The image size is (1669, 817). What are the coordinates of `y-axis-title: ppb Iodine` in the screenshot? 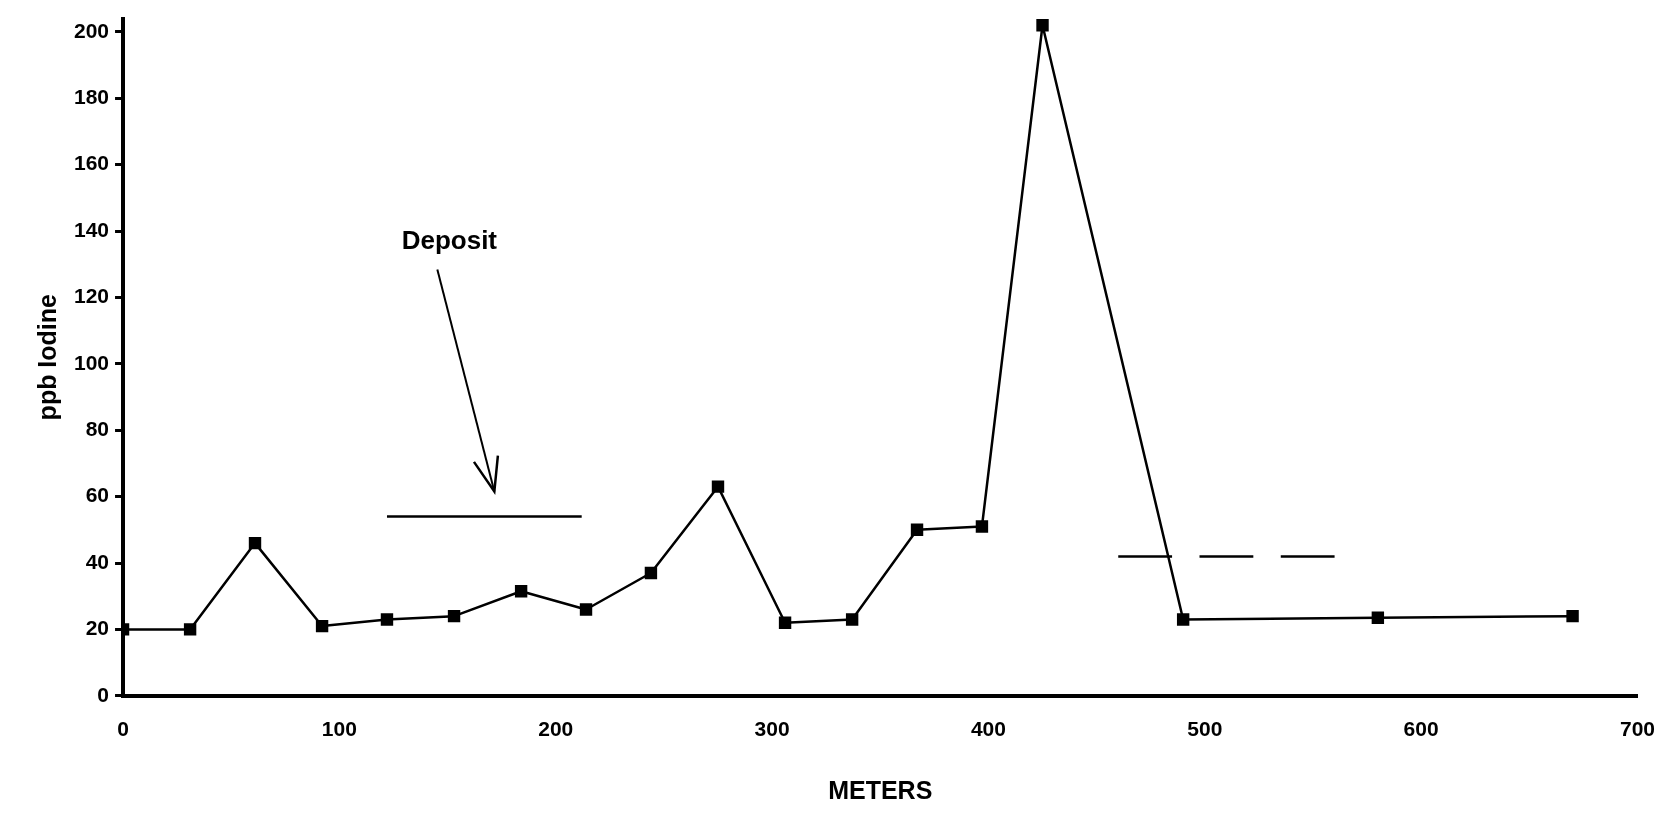 It's located at (46, 357).